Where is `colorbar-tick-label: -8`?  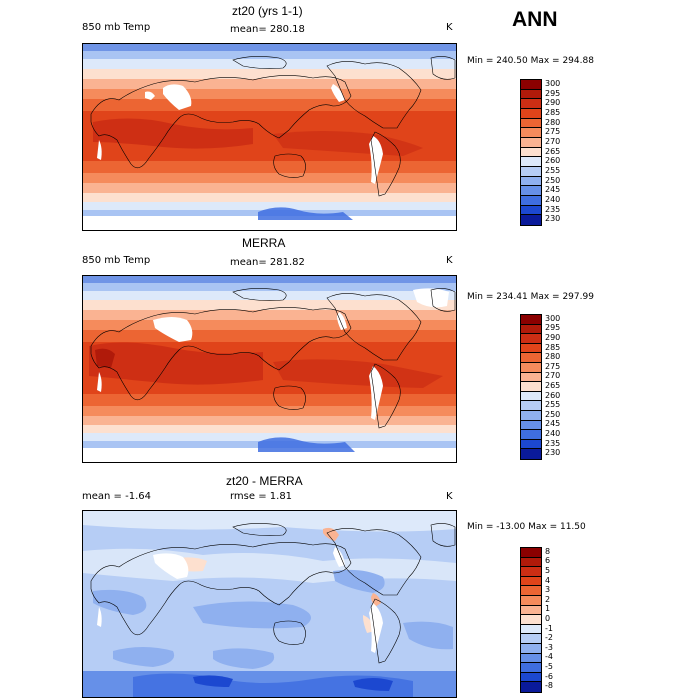
colorbar-tick-label: -8 is located at coordinates (549, 686).